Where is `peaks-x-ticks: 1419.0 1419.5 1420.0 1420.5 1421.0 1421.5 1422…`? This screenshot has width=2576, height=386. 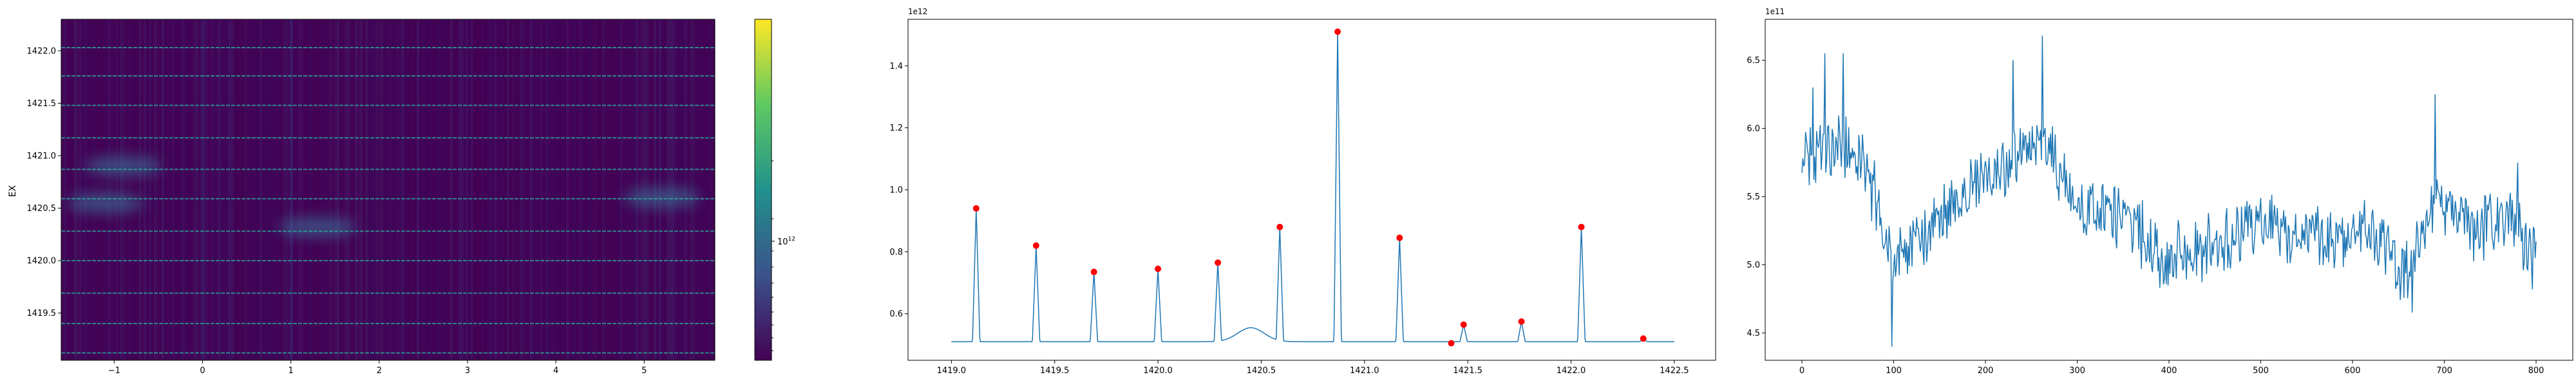
peaks-x-ticks: 1419.0 1419.5 1420.0 1420.5 1421.0 1421.5 1422… is located at coordinates (1313, 368).